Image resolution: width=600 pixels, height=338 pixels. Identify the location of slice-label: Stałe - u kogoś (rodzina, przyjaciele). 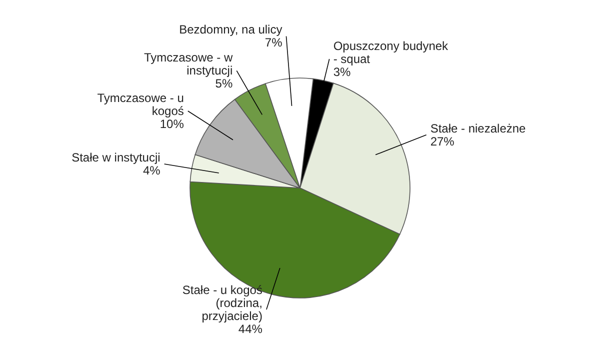
(222, 303).